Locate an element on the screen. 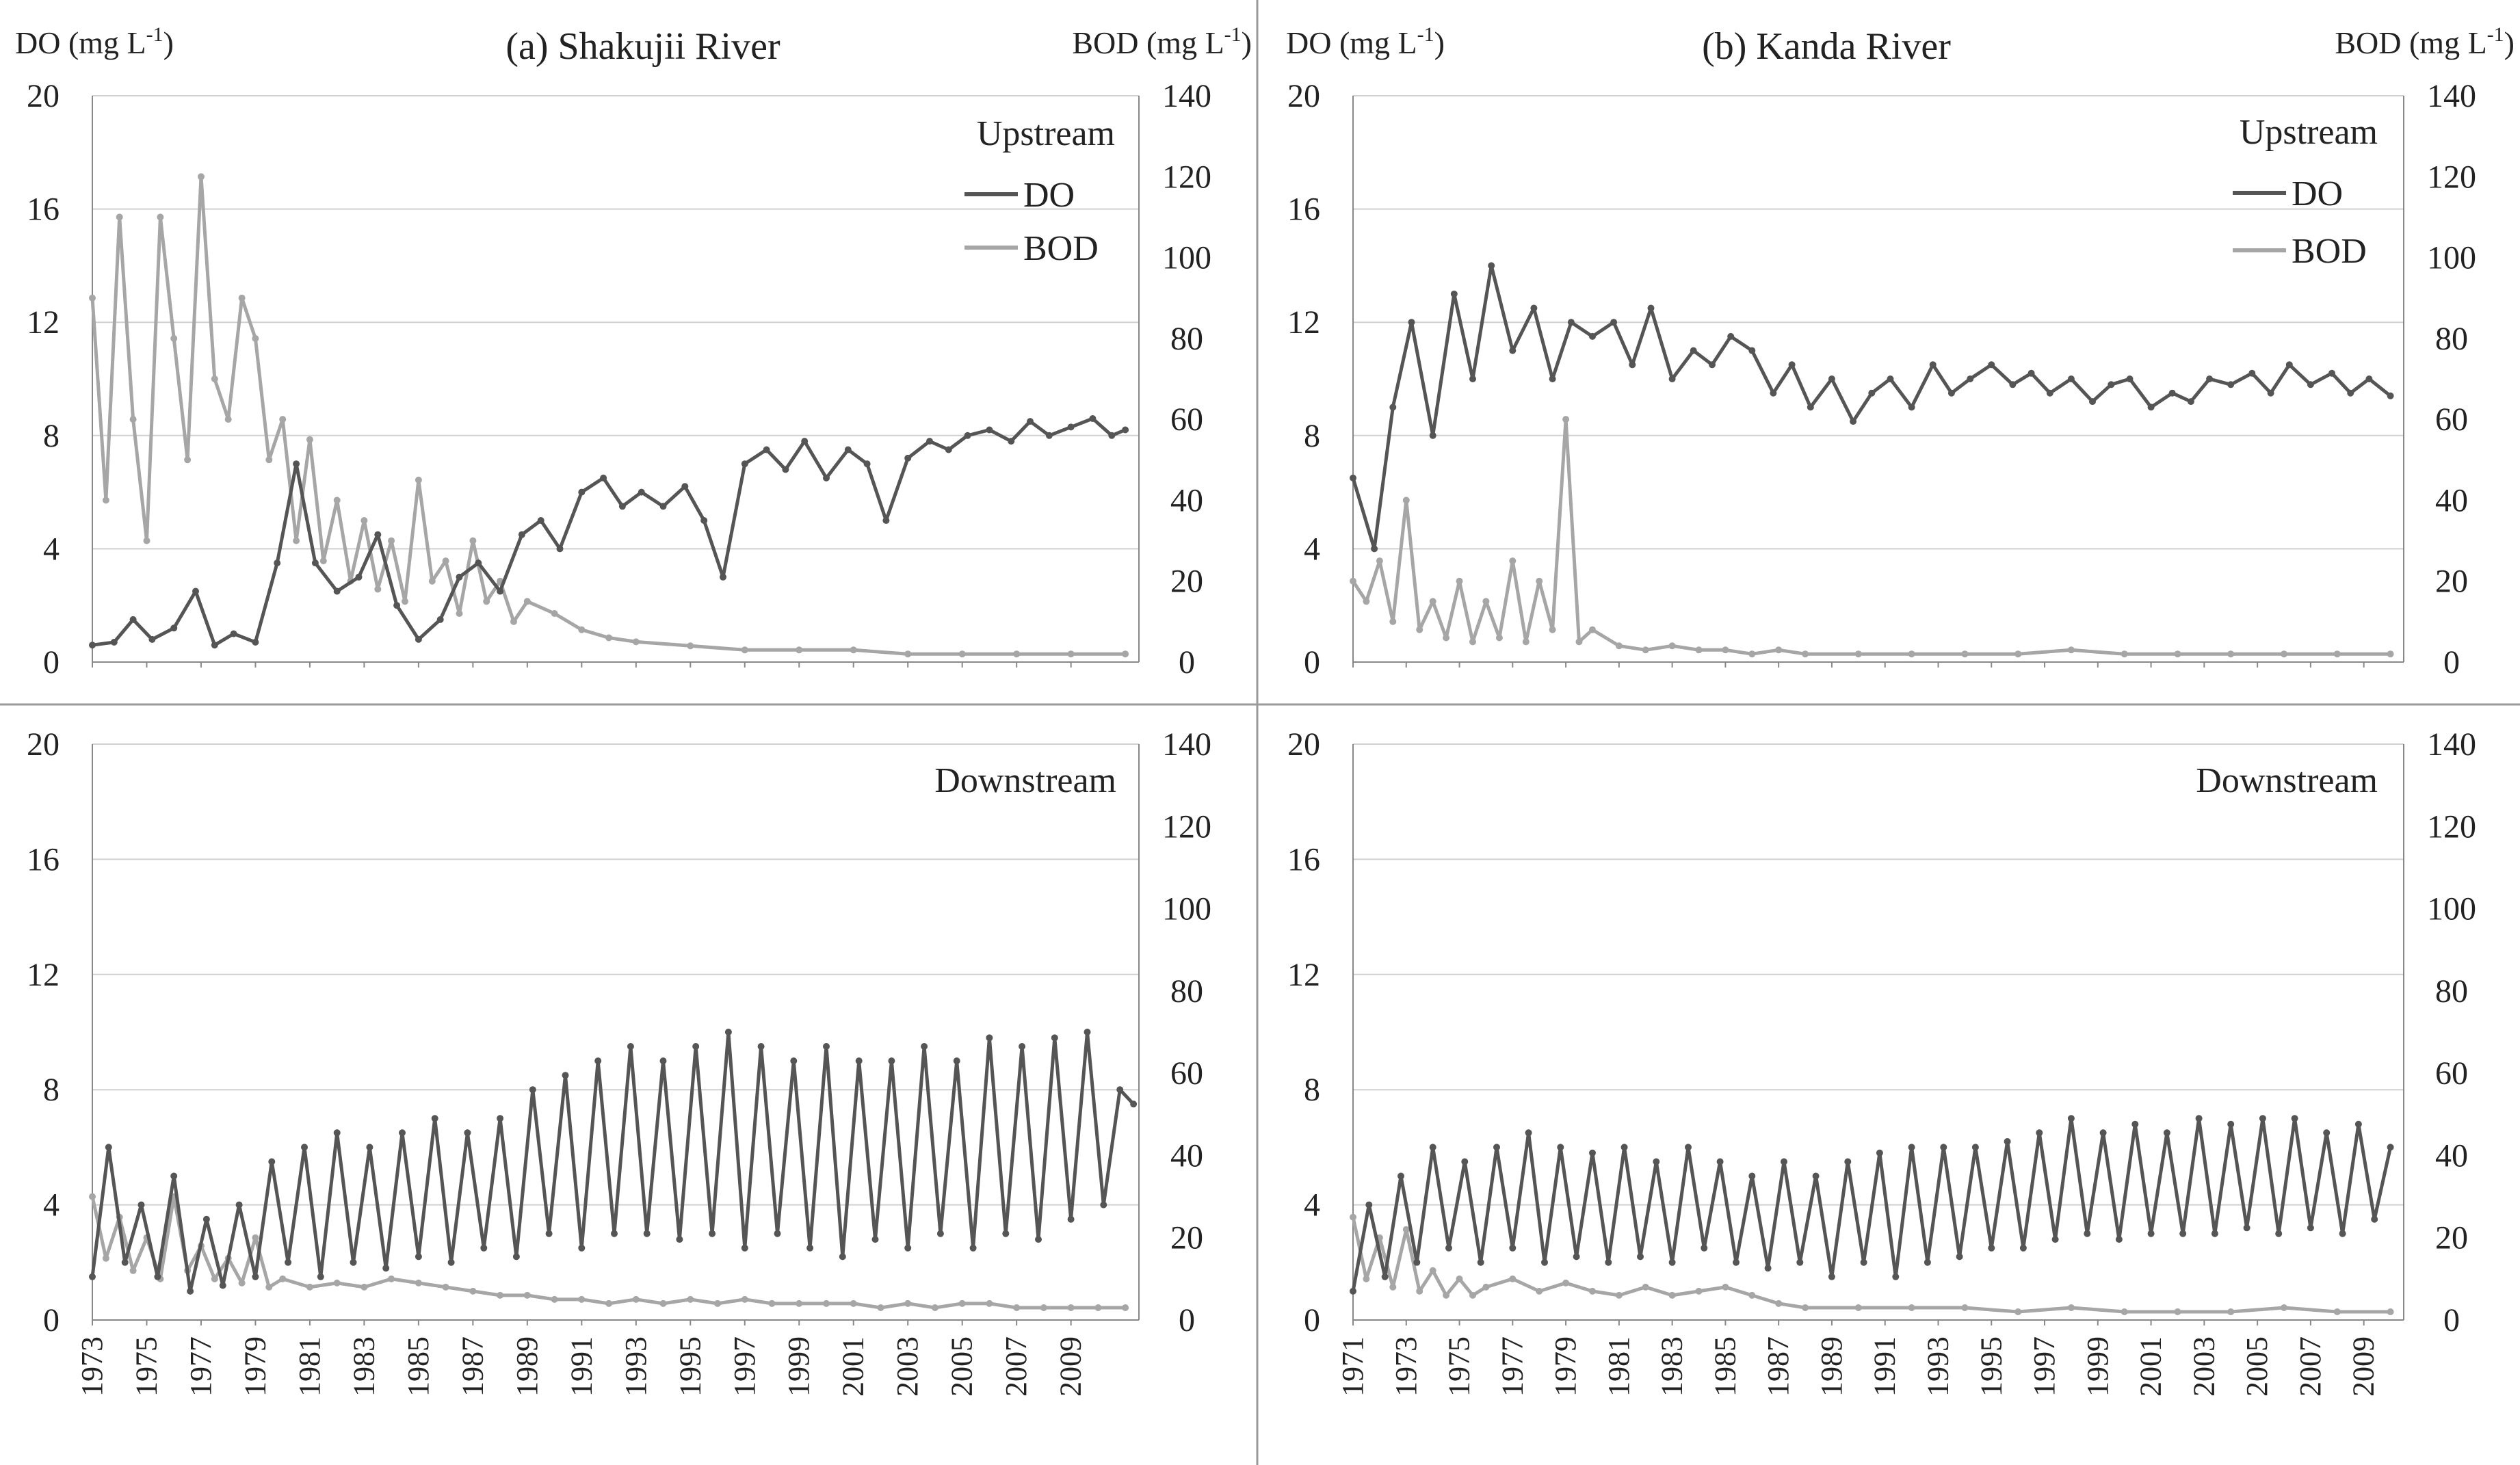 Image resolution: width=2520 pixels, height=1465 pixels. series-line-bod is located at coordinates (1871, 536).